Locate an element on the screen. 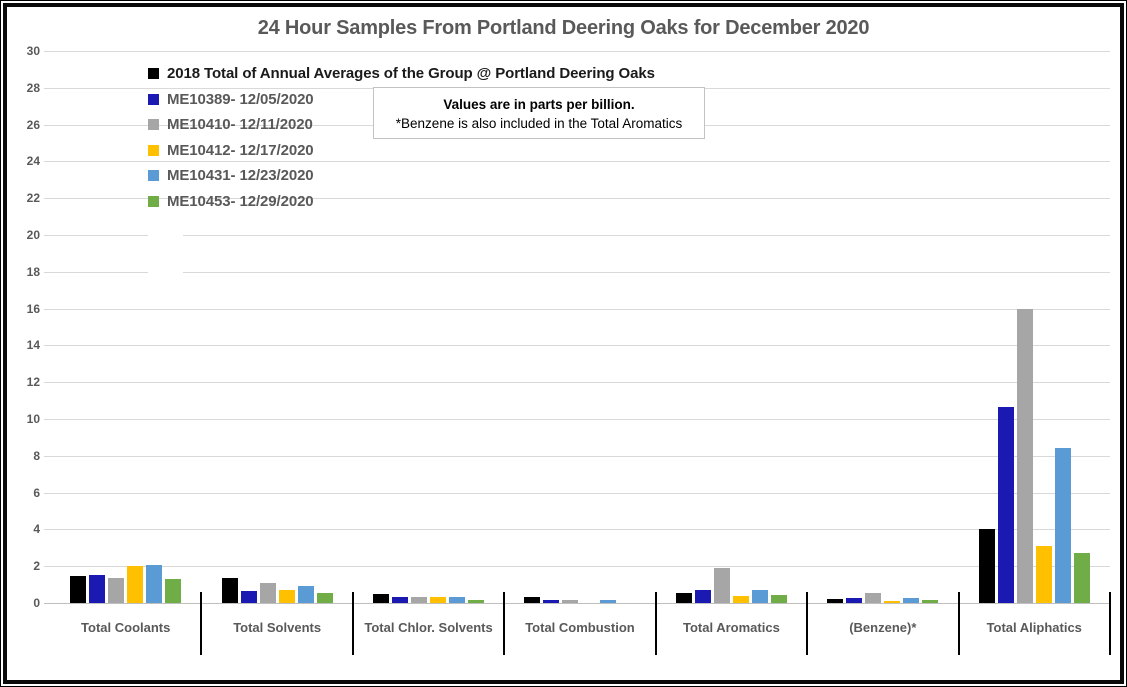  category-label: Total Combustion is located at coordinates (580, 627).